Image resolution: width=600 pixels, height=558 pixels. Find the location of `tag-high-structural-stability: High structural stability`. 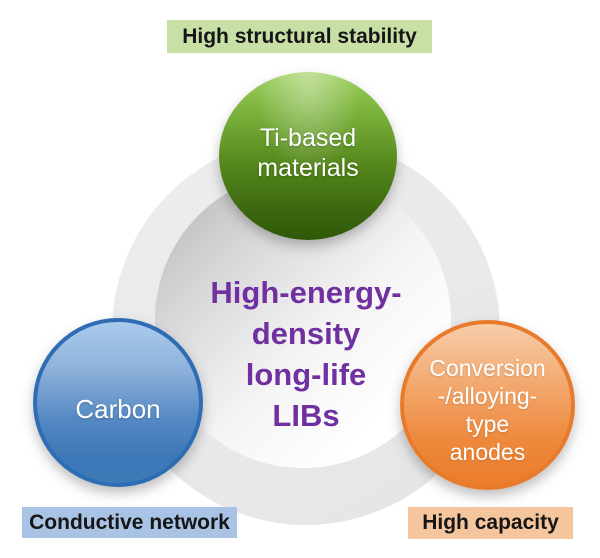

tag-high-structural-stability: High structural stability is located at coordinates (299, 36).